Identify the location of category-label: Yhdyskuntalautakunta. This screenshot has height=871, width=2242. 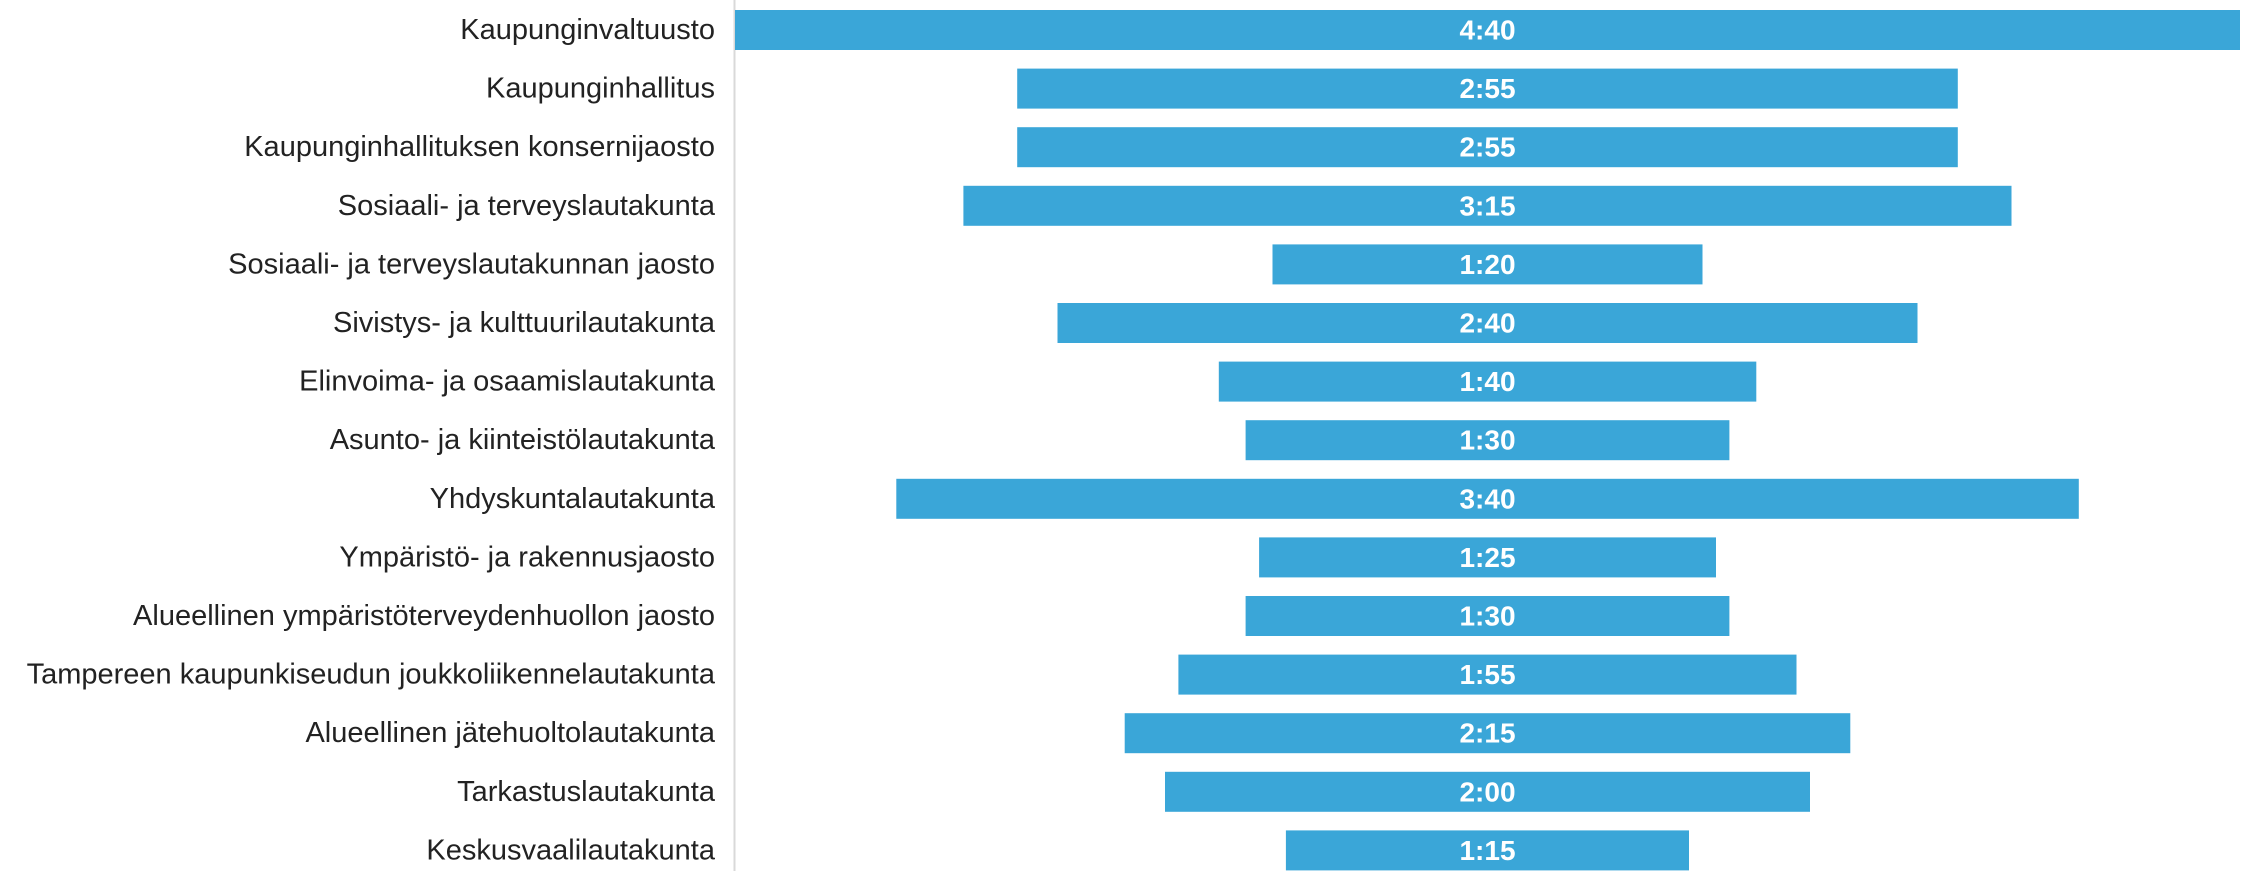
(573, 499).